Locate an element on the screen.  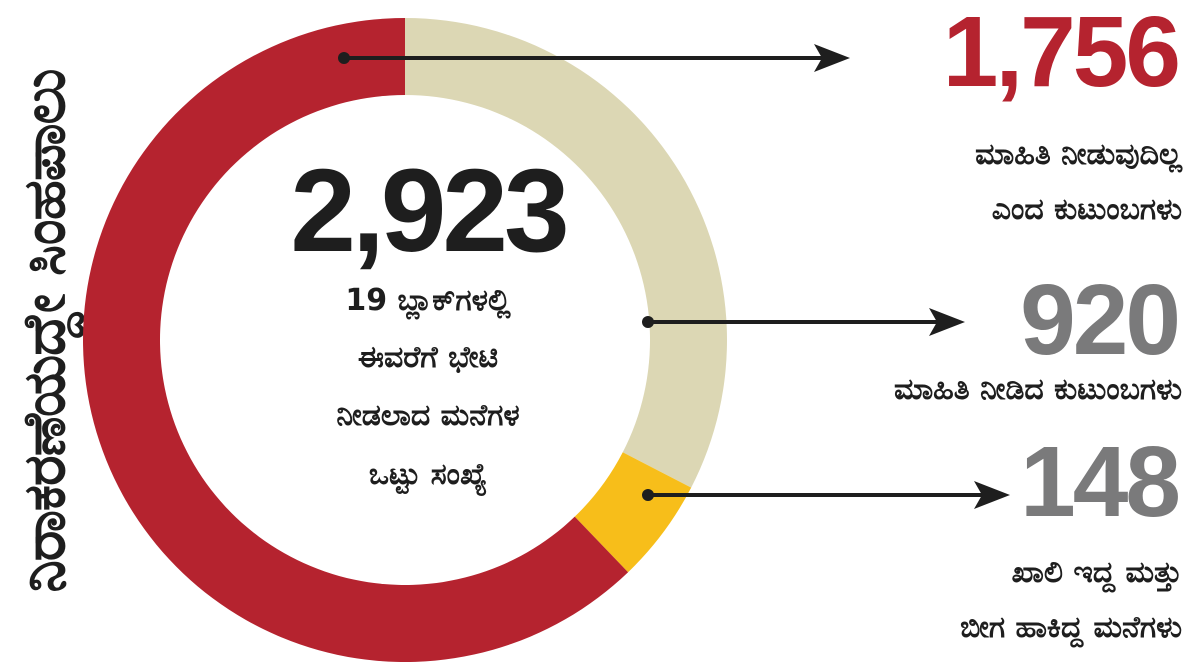
center-total: 2,923 is located at coordinates (429, 211).